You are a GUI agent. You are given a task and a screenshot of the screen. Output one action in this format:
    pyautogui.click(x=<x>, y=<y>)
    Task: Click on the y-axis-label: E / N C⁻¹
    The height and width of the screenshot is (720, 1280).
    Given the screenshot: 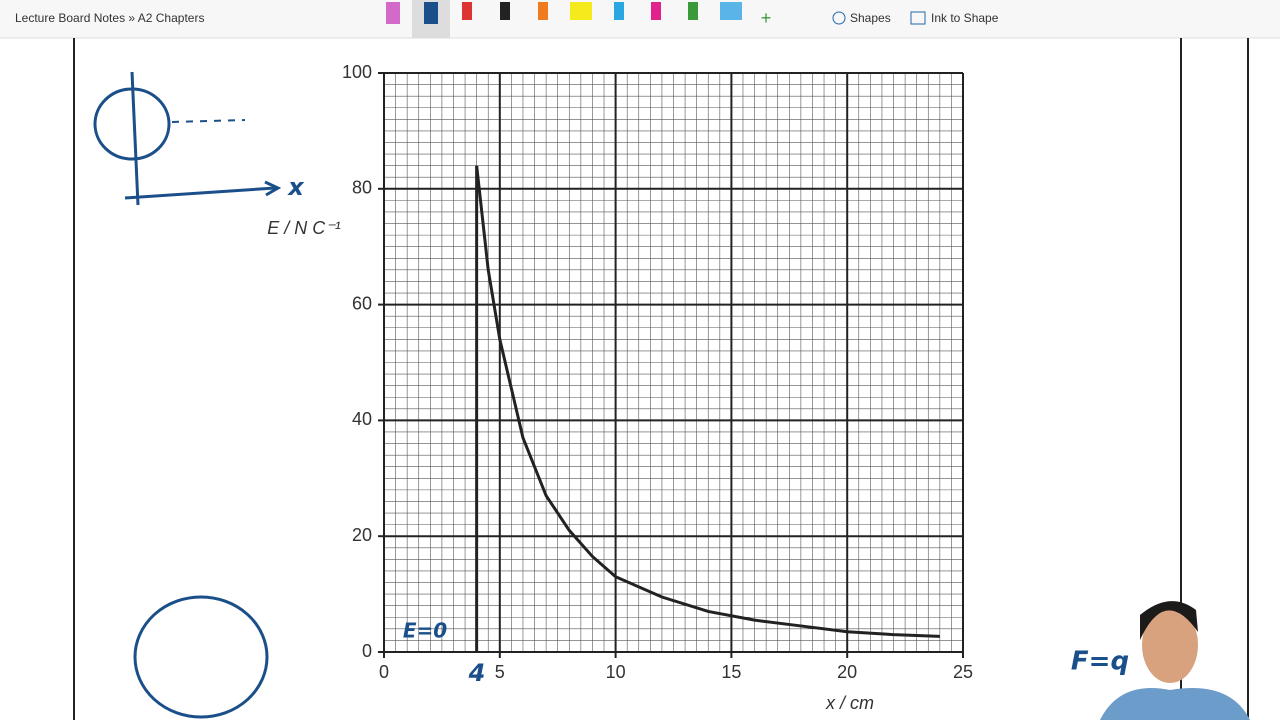 What is the action you would take?
    pyautogui.click(x=304, y=228)
    